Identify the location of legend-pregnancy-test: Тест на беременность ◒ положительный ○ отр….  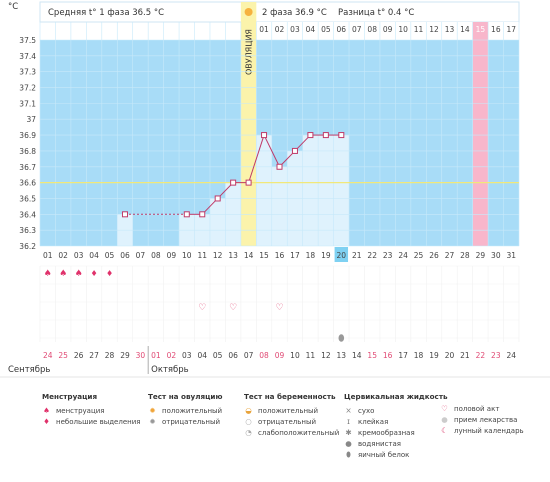
(291, 415).